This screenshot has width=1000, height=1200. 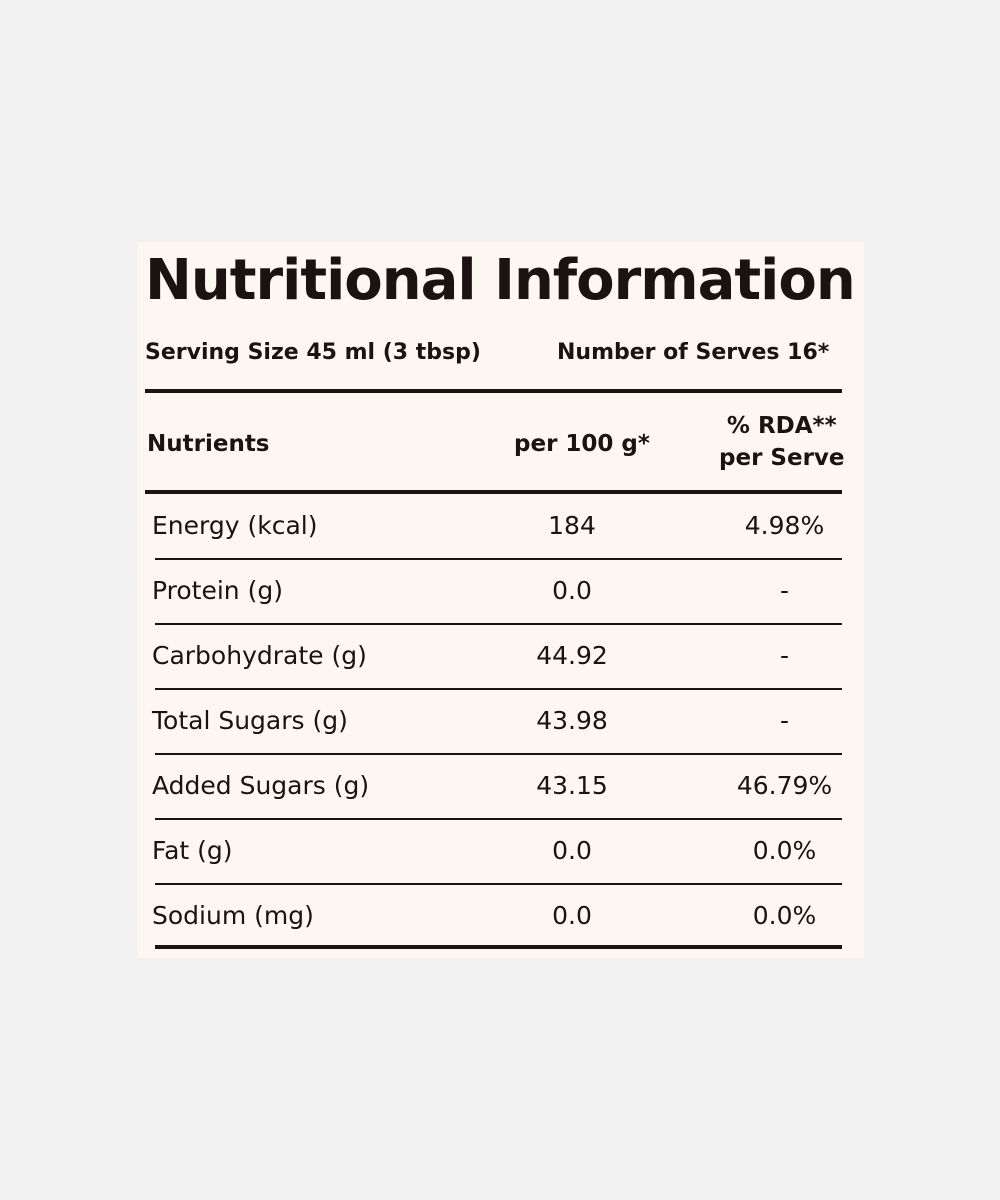 What do you see at coordinates (500, 280) in the screenshot?
I see `title: Nutritional Information` at bounding box center [500, 280].